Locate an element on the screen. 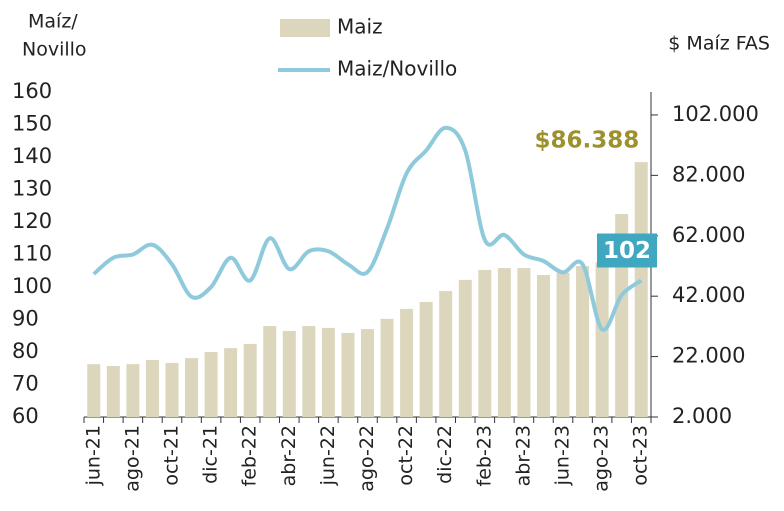 The height and width of the screenshot is (511, 784). x-tick-label: ago-22 is located at coordinates (367, 458).